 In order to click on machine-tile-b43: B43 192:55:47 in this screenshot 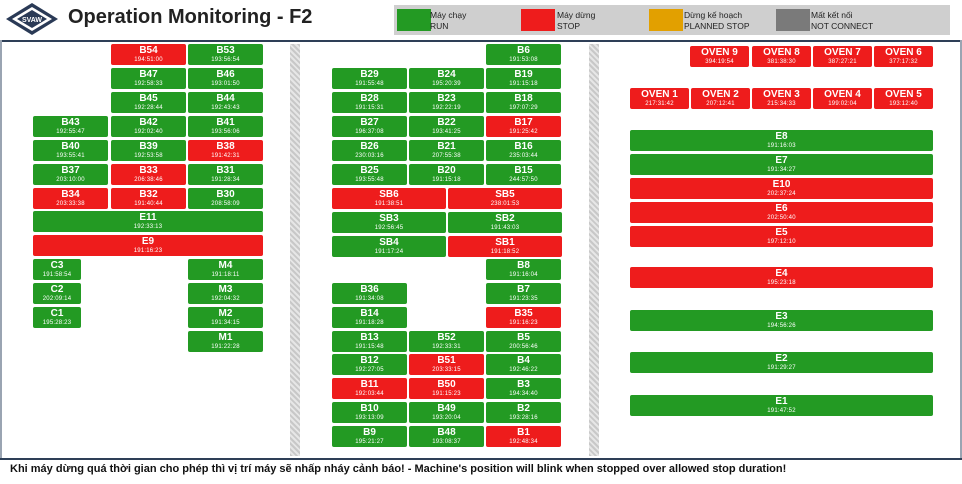, I will do `click(70, 126)`.